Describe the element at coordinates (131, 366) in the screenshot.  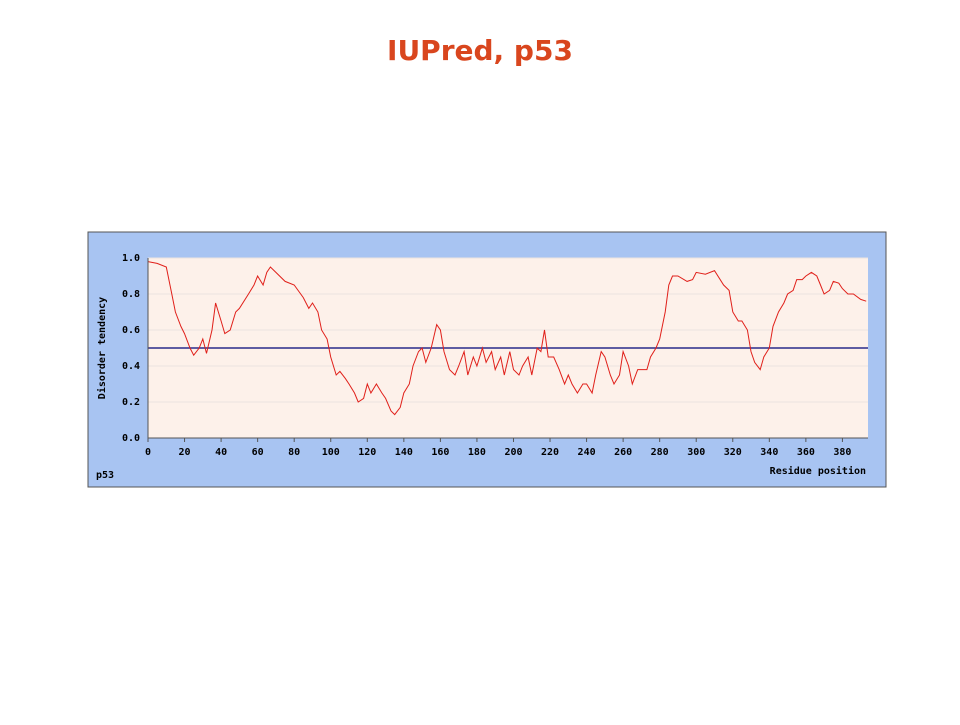
I see `y-tick-label: 0.4` at that location.